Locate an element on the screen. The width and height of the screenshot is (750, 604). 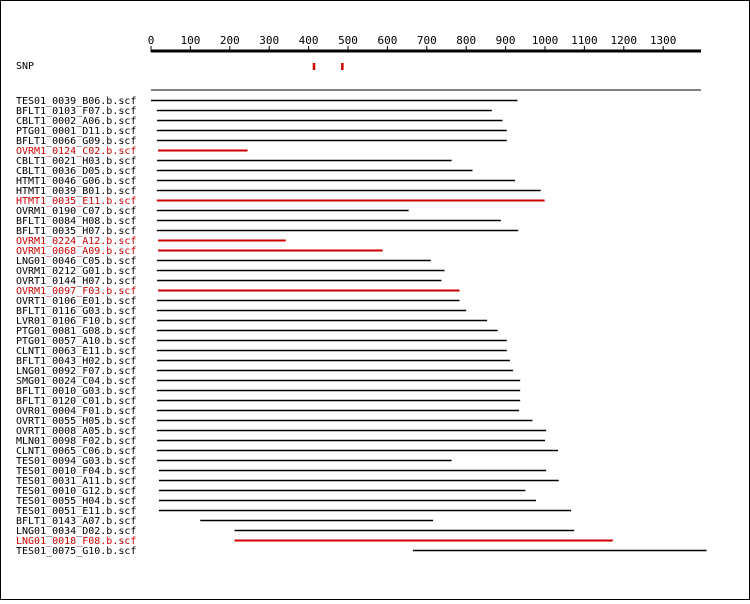
read-name: LNG01_0034_D02.b.scf is located at coordinates (76, 531).